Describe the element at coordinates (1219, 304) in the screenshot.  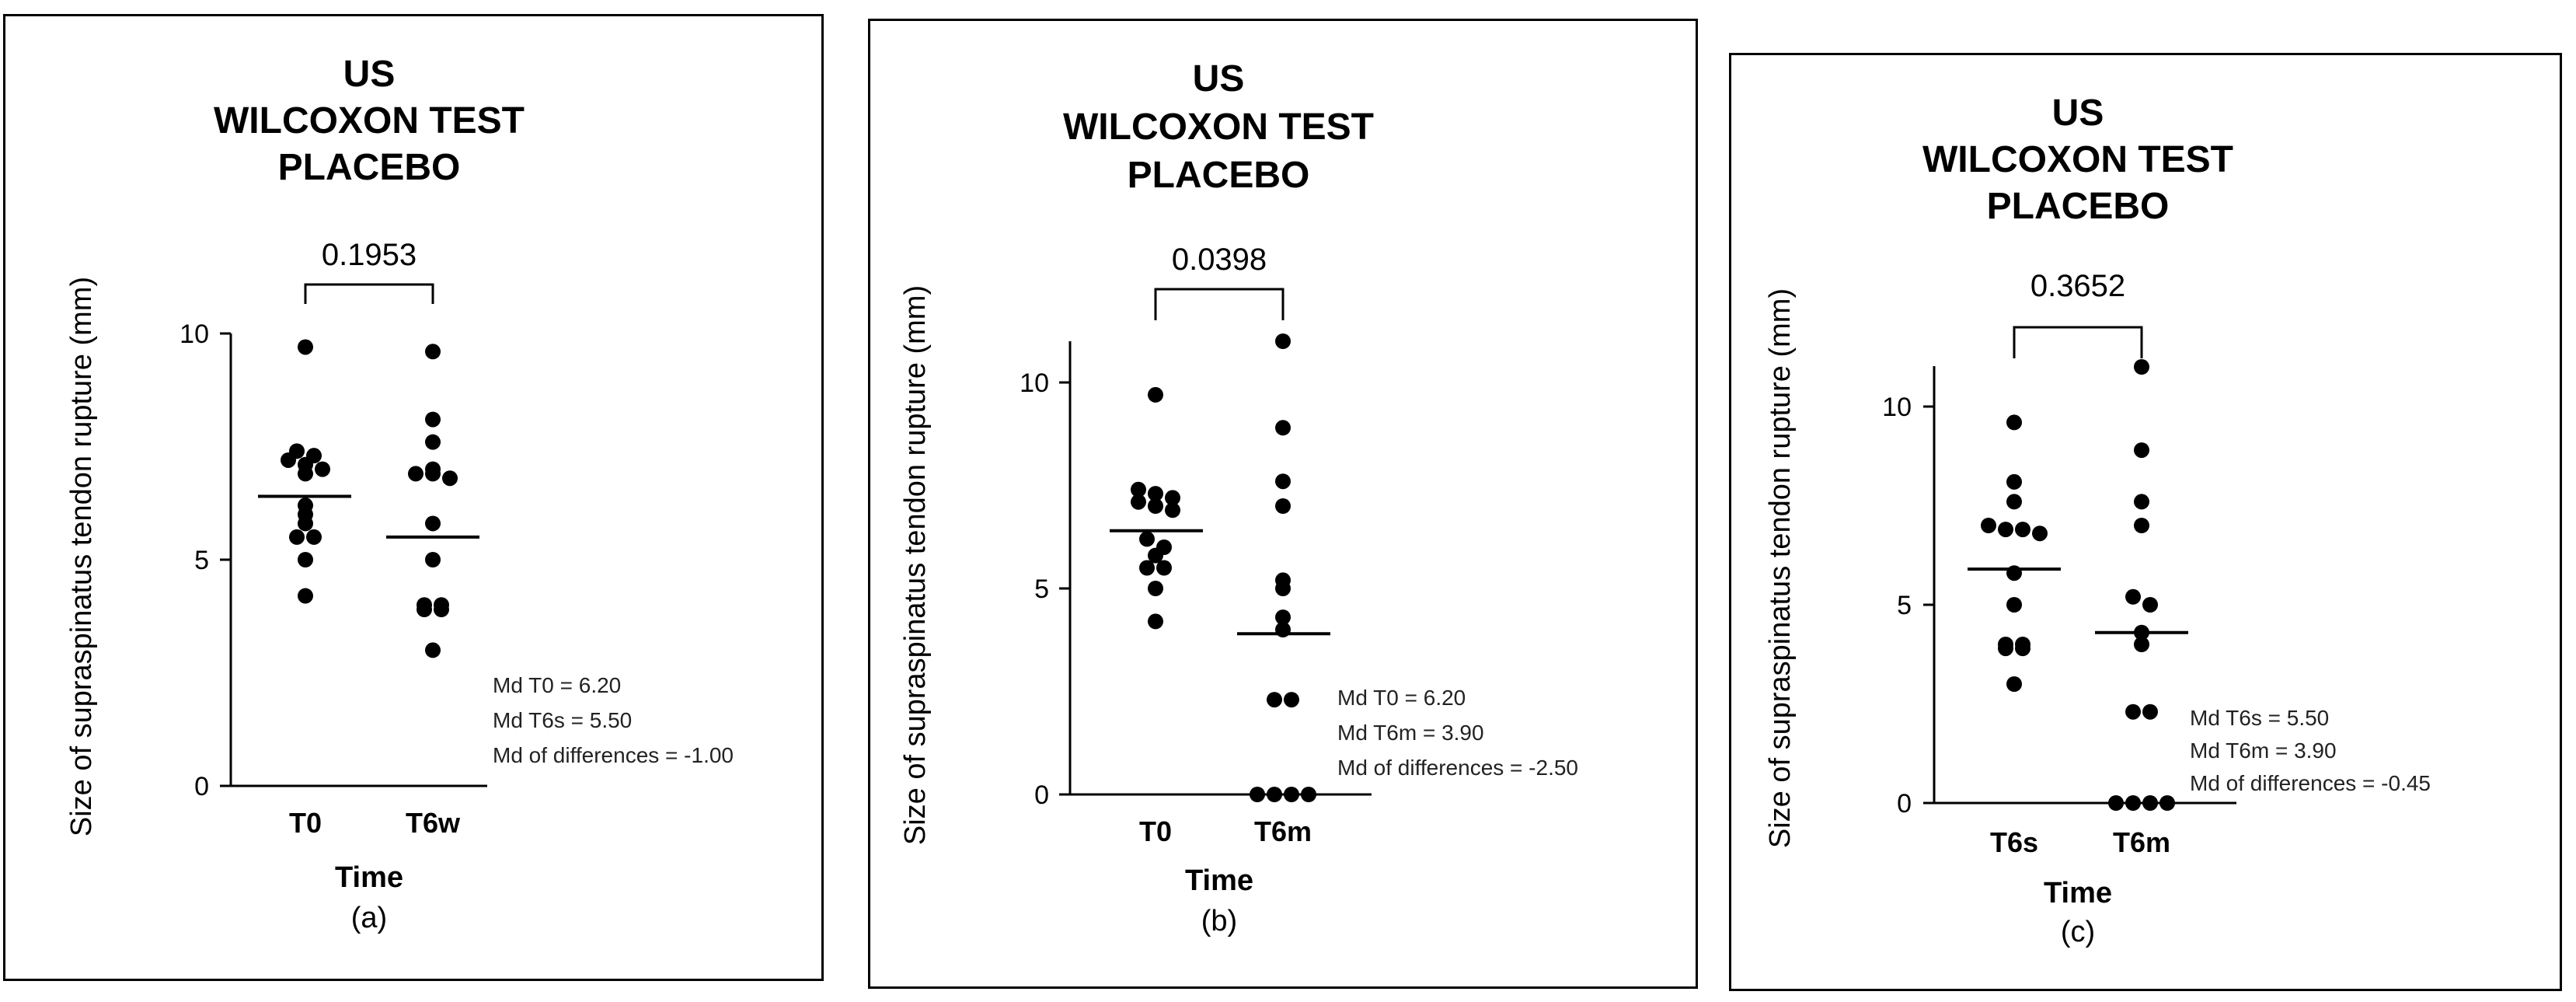
I see `significance-bracket` at that location.